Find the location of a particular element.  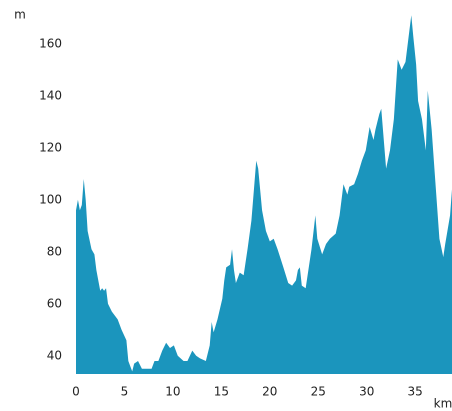

x-tick-label: 30 is located at coordinates (366, 392).